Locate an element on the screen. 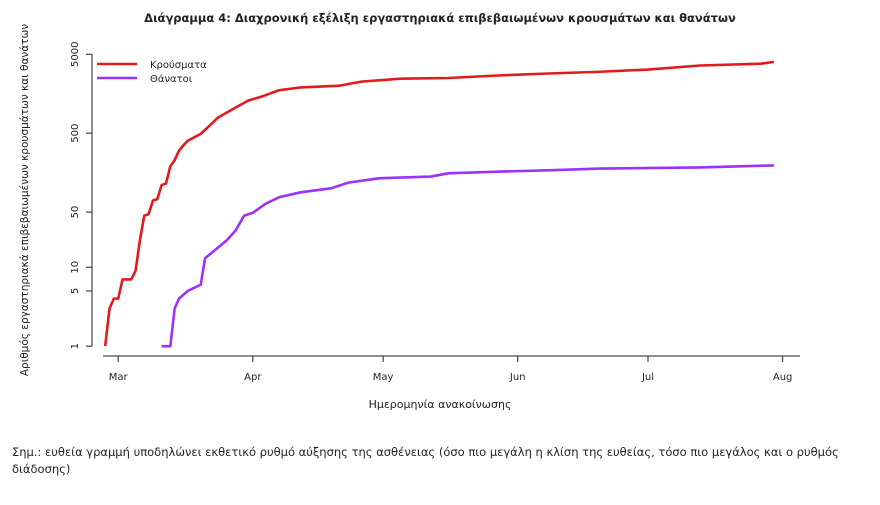 This screenshot has height=505, width=880. x-tick-label: Mar is located at coordinates (119, 377).